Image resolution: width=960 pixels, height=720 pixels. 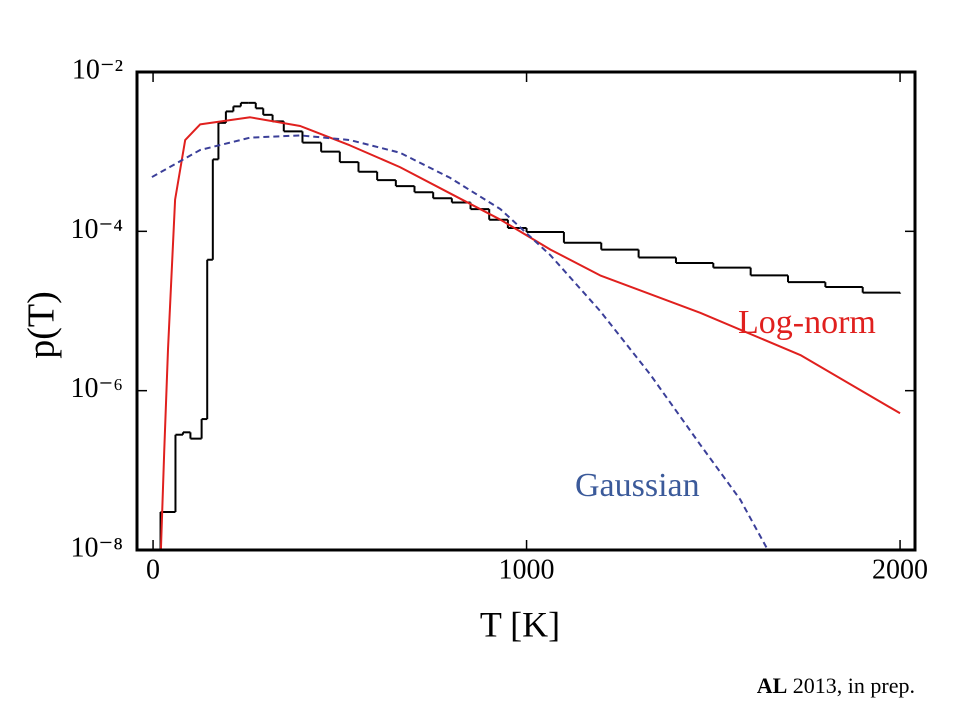 What do you see at coordinates (527, 569) in the screenshot?
I see `x-tick-label: 1000` at bounding box center [527, 569].